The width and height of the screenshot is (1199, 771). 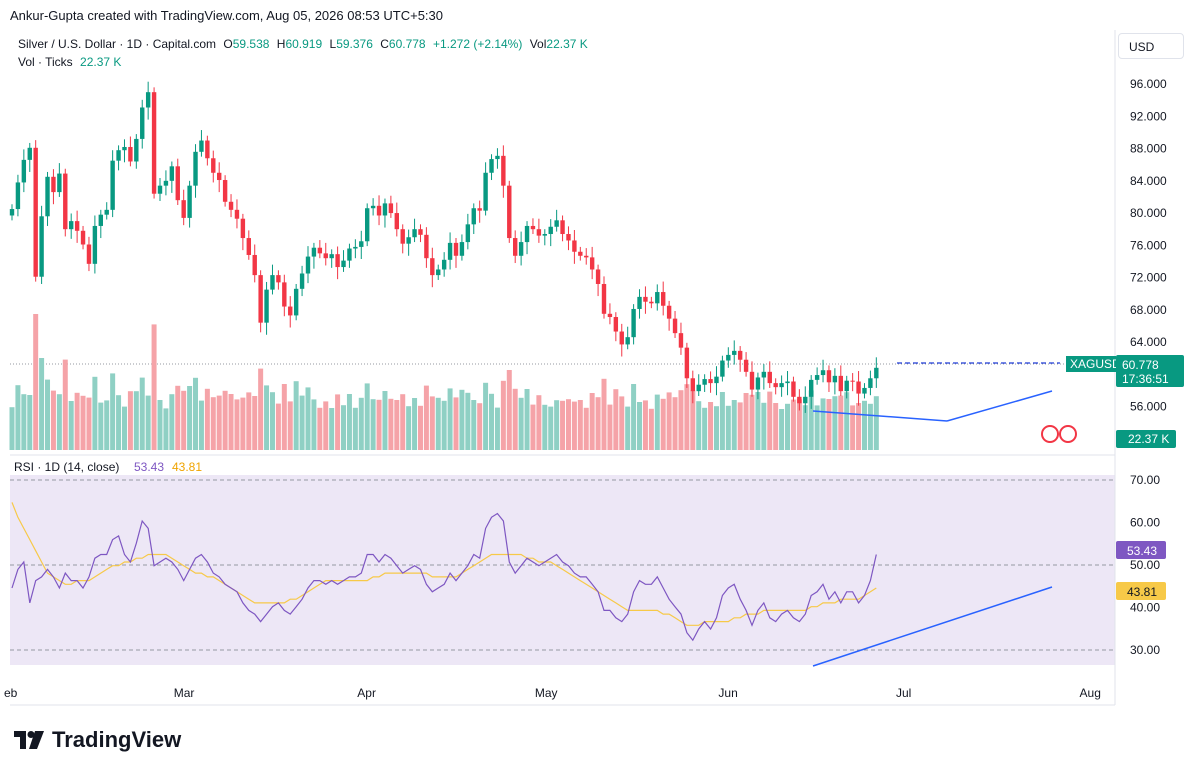 What do you see at coordinates (407, 44) in the screenshot?
I see `close-value: 60.778` at bounding box center [407, 44].